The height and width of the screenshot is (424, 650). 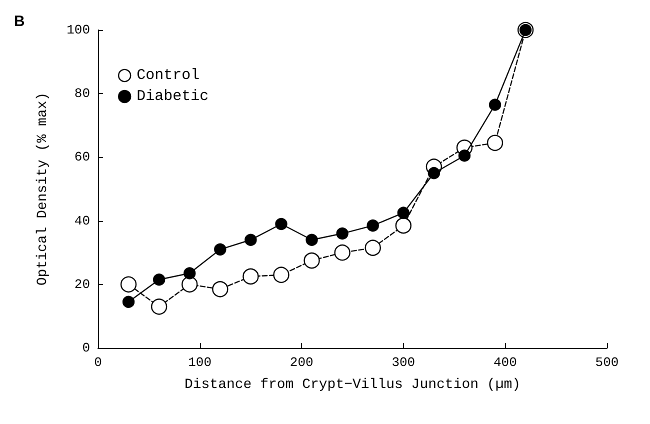 What do you see at coordinates (505, 362) in the screenshot?
I see `x-tick-label: 400` at bounding box center [505, 362].